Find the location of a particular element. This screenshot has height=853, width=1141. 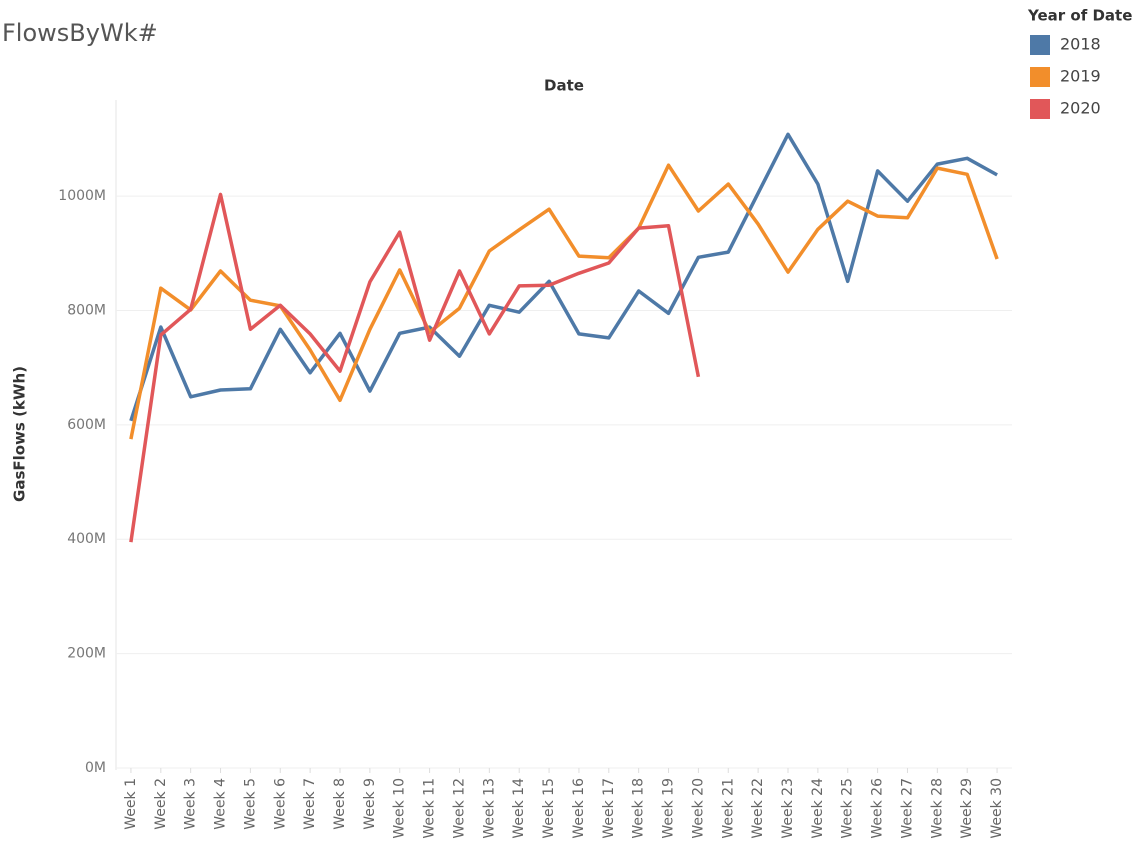

chart-title: FlowsByWk# is located at coordinates (80, 33).